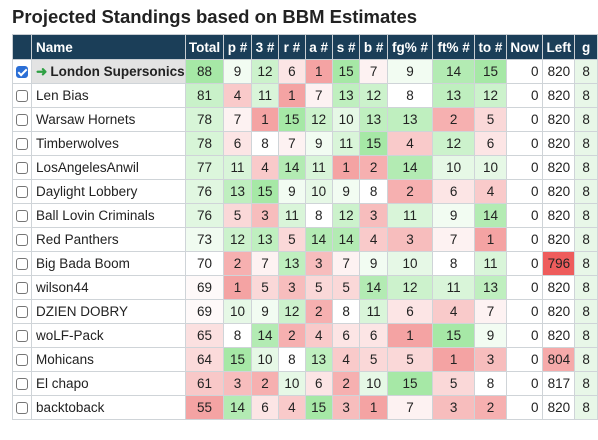  I want to click on team-name: El chapo, so click(62, 383).